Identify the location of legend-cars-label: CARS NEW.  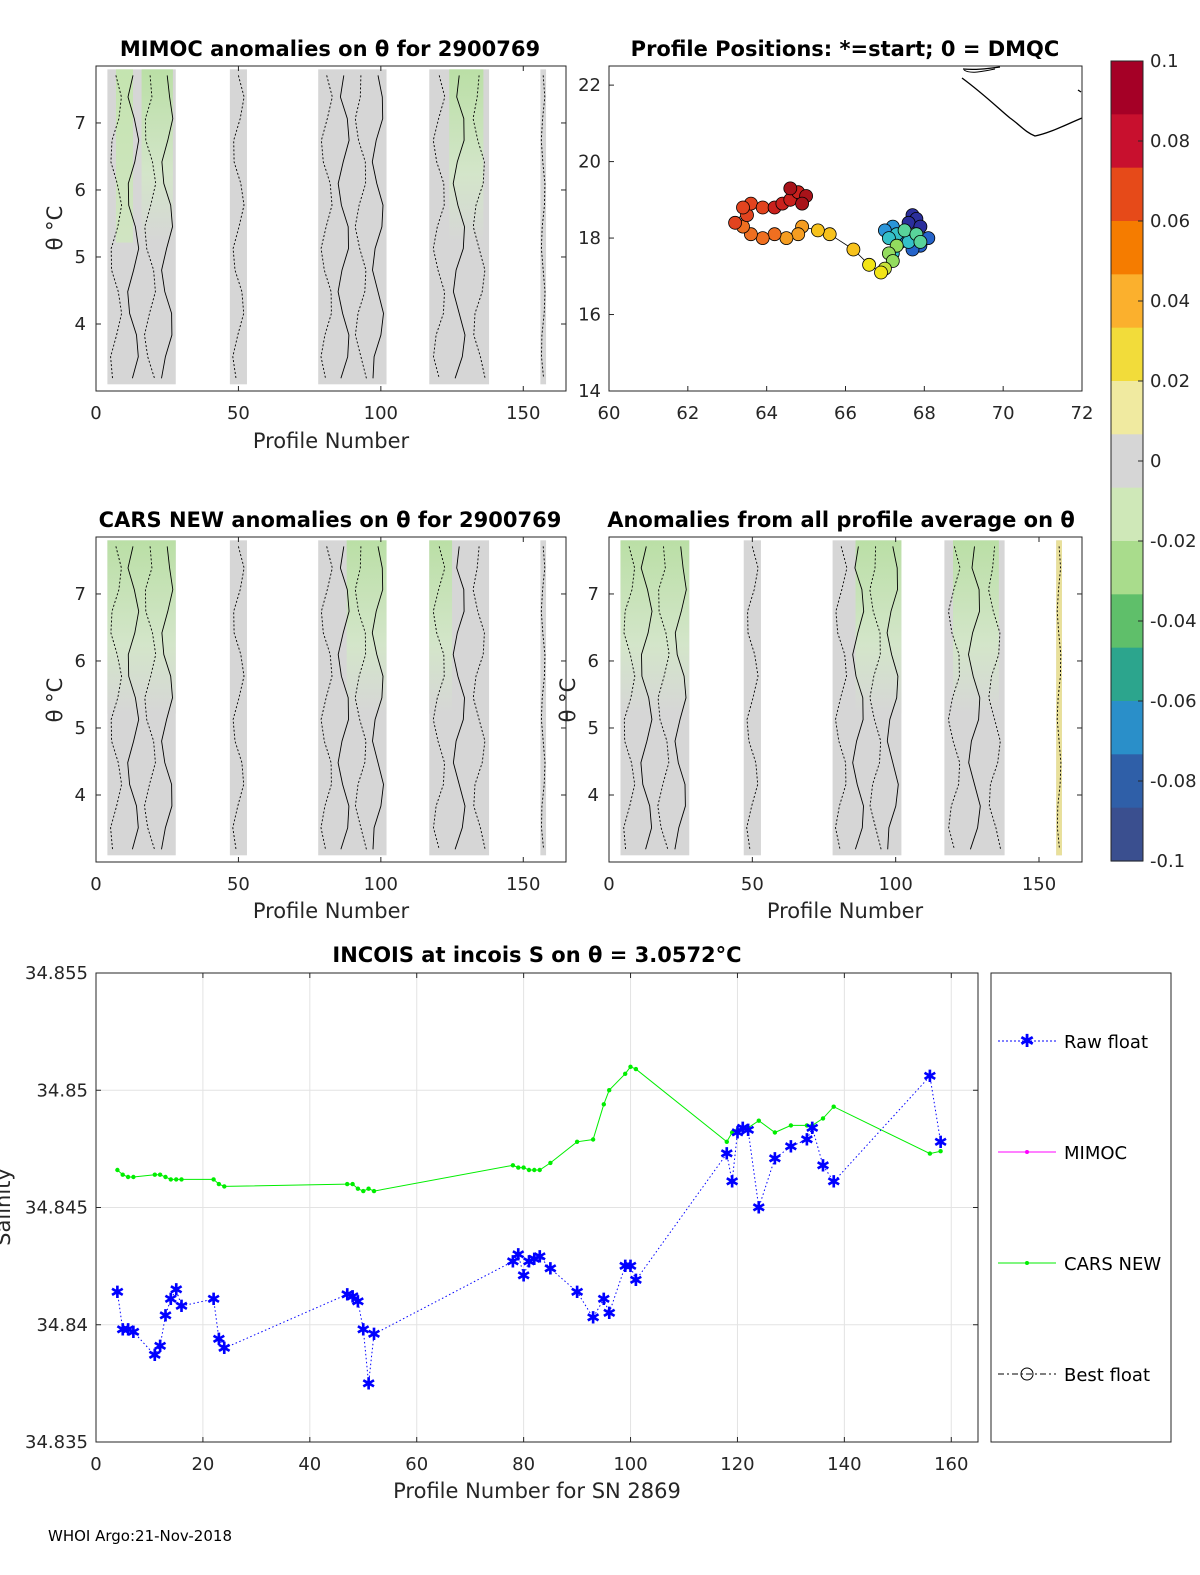
(1112, 1264).